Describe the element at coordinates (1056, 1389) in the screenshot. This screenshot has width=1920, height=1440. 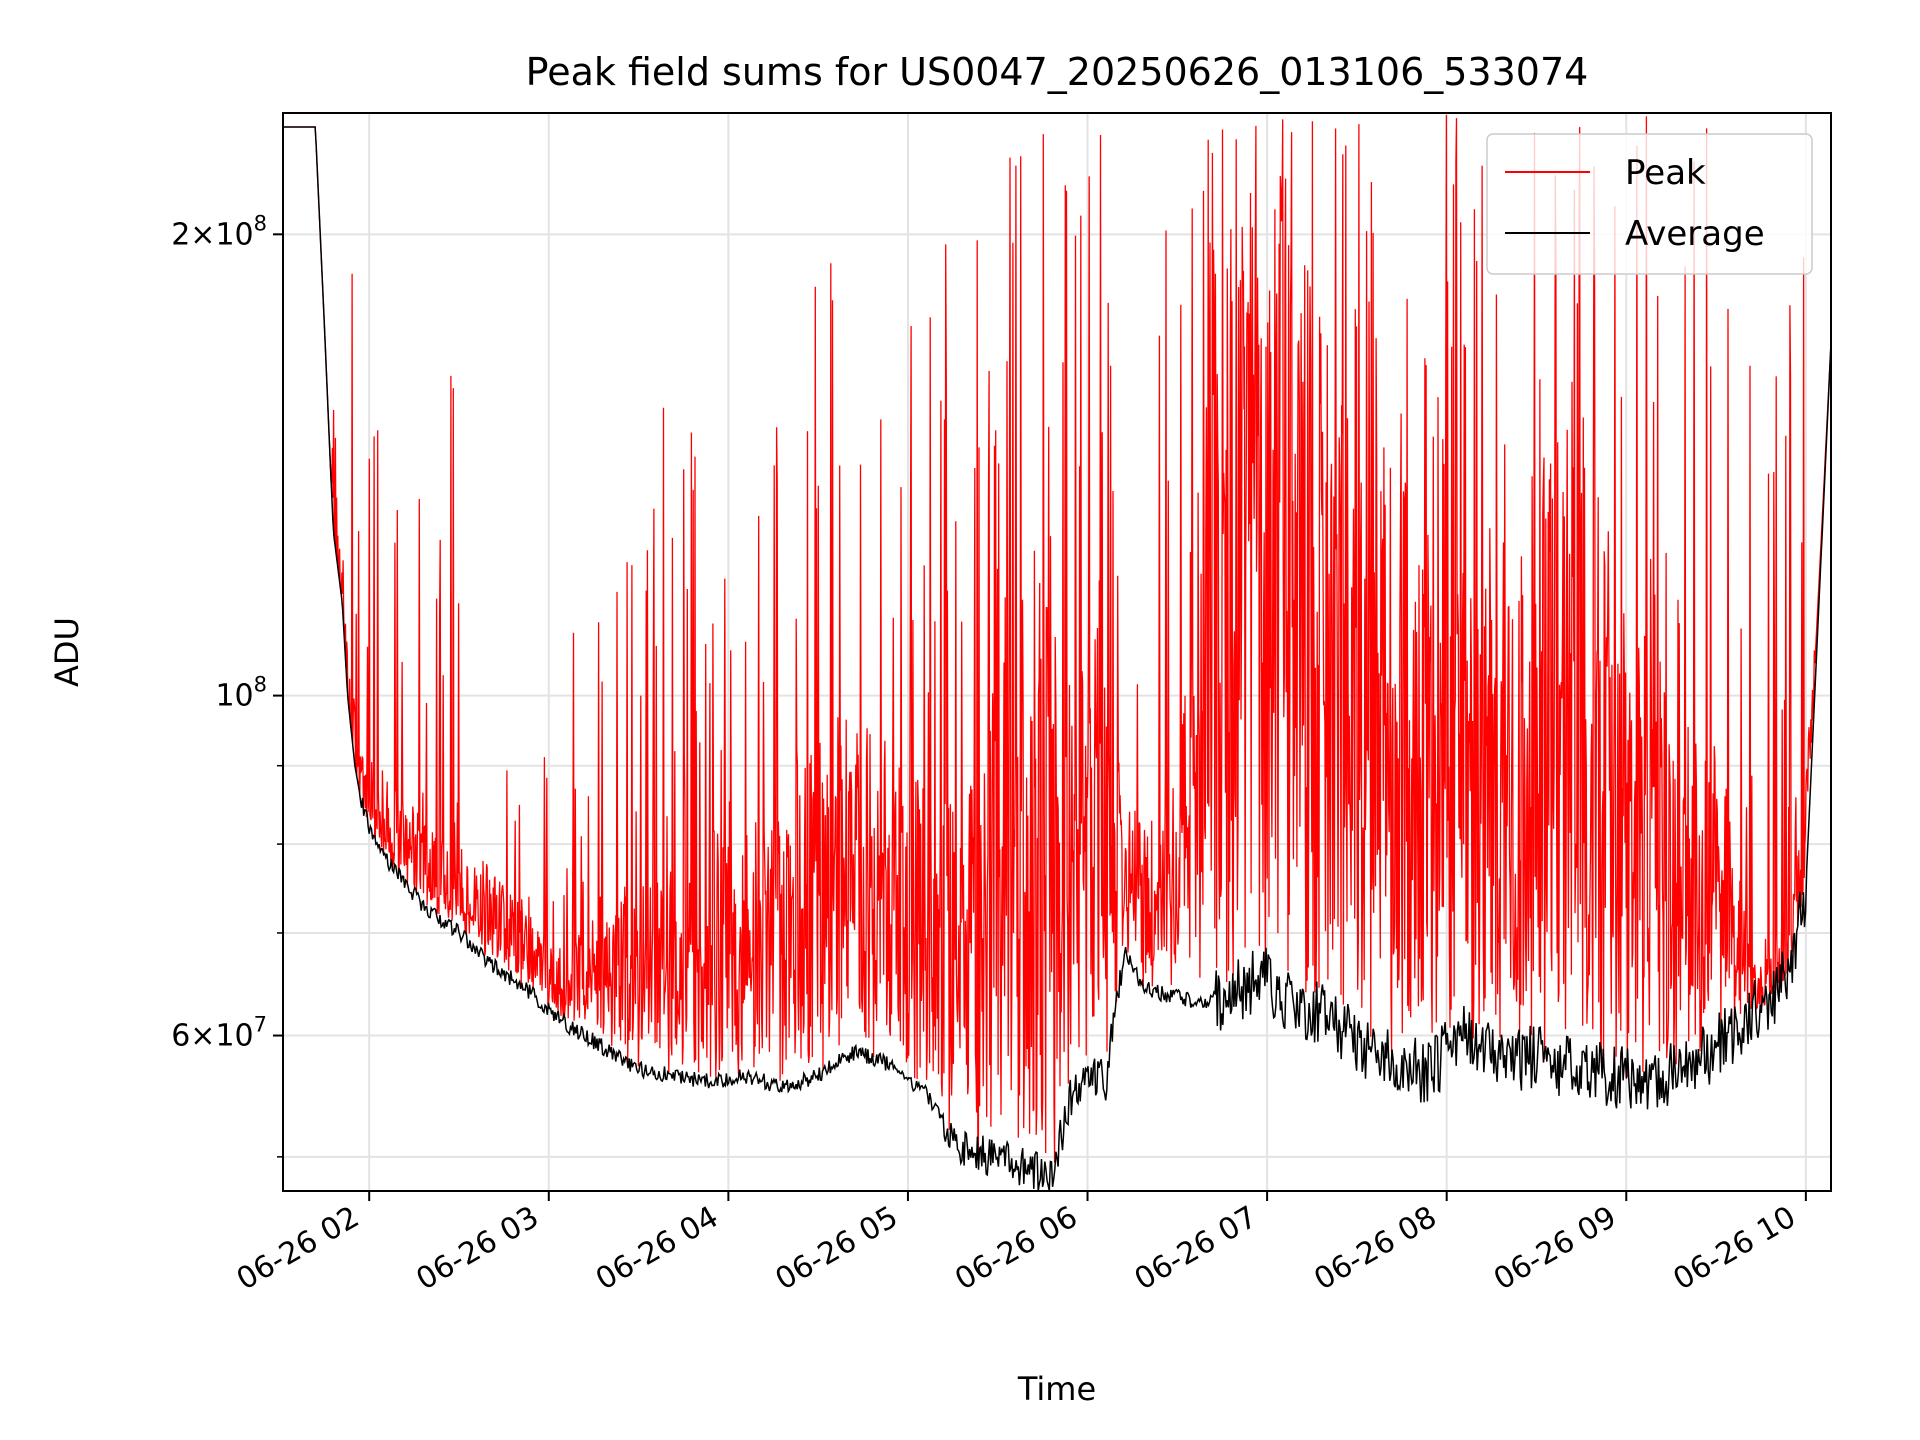
I see `x-axis-label: Time` at that location.